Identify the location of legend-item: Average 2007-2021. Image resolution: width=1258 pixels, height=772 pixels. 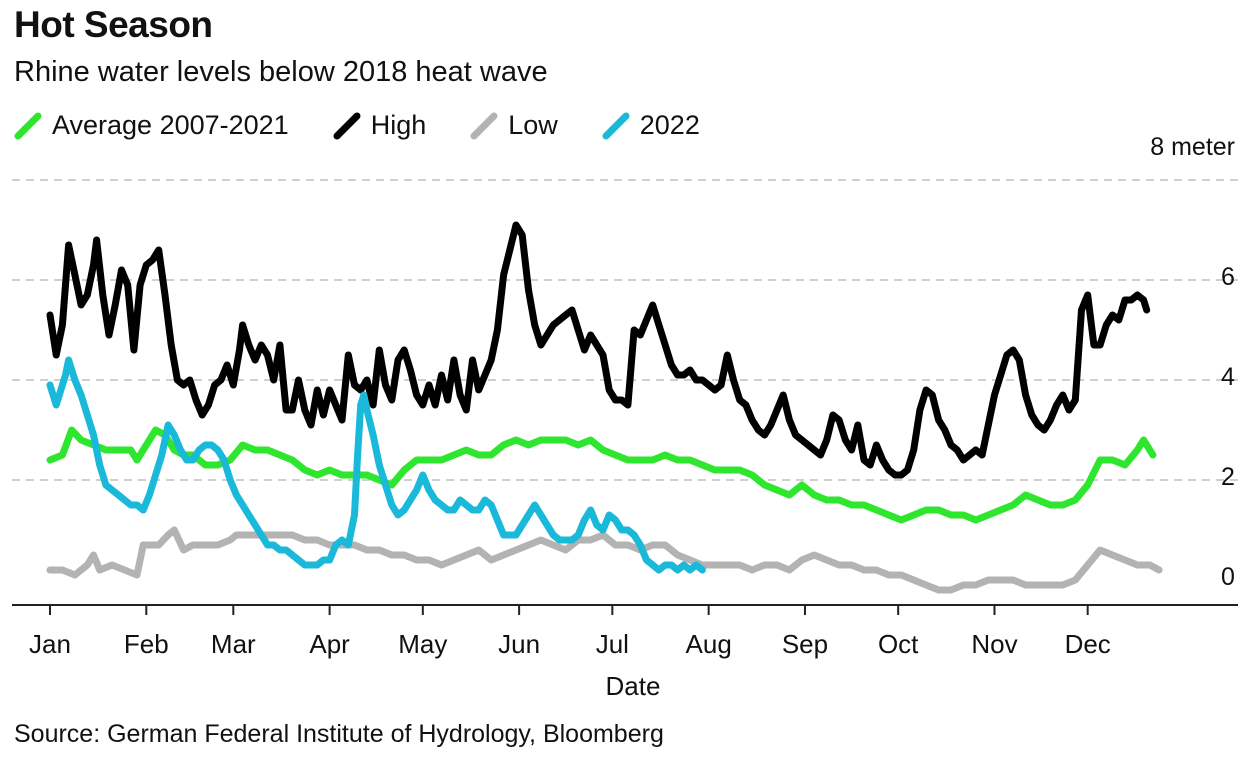
(151, 125).